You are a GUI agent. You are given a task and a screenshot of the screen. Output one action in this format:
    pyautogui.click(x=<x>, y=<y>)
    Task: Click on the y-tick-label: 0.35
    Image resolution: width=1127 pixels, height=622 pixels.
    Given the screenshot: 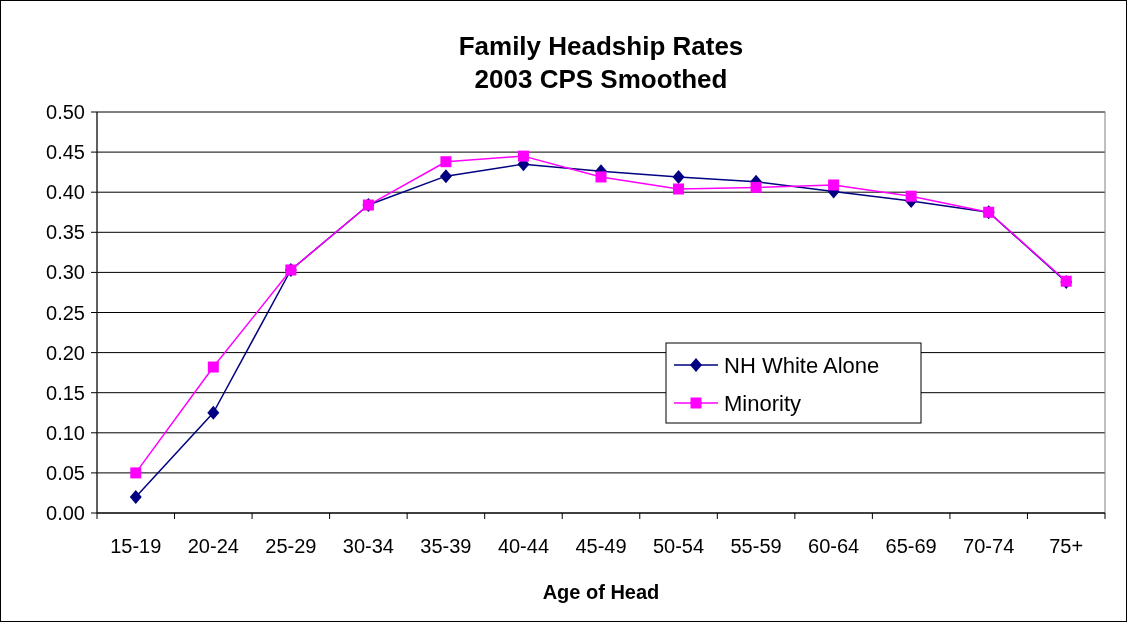 What is the action you would take?
    pyautogui.click(x=65, y=232)
    